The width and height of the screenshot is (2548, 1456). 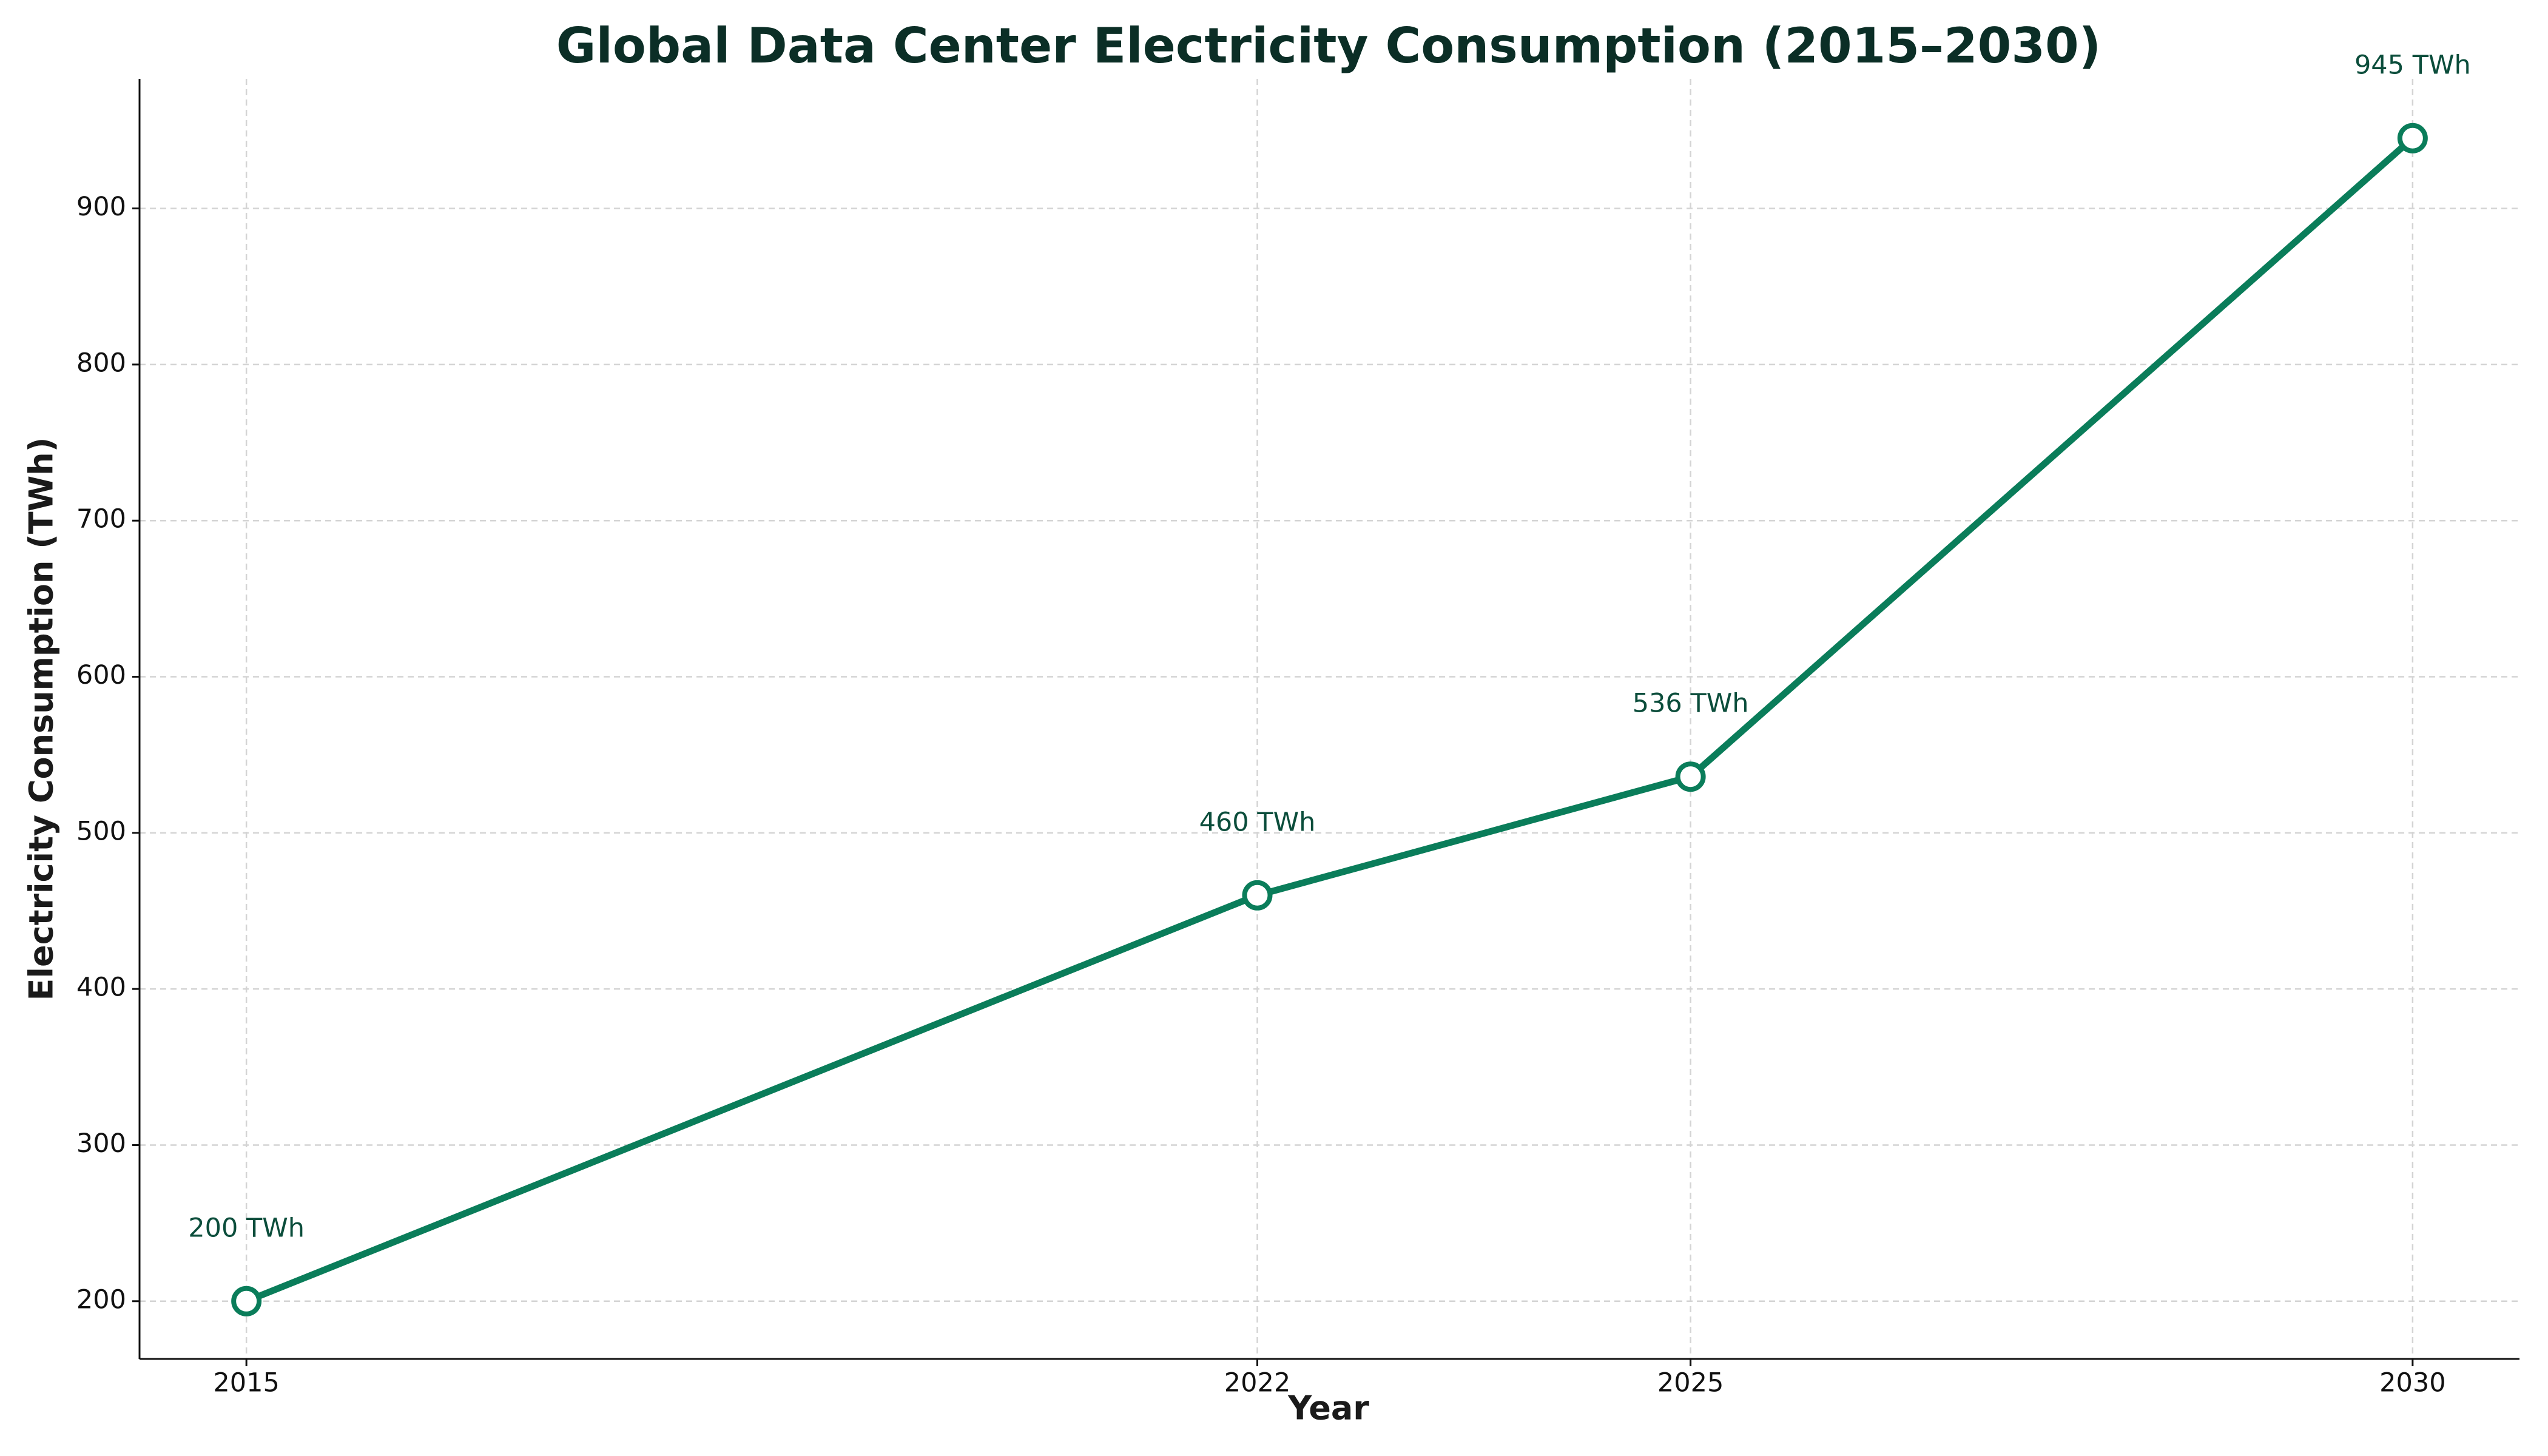 What do you see at coordinates (2412, 65) in the screenshot?
I see `value-label: 945 TWh` at bounding box center [2412, 65].